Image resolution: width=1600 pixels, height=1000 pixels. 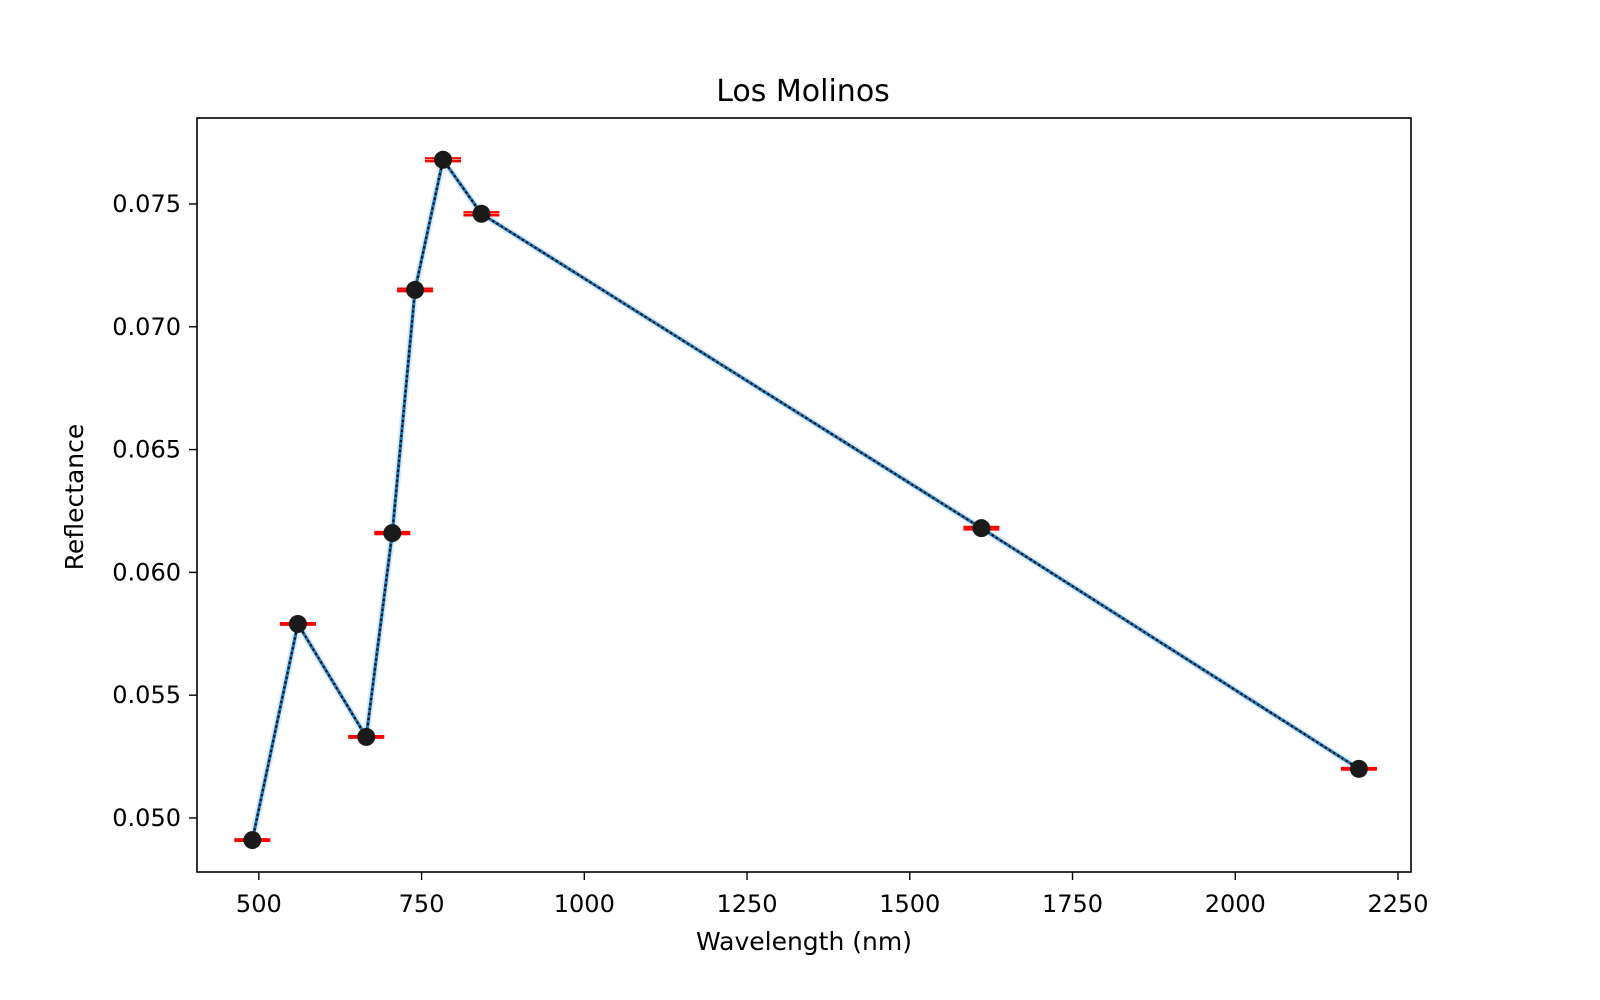 I want to click on y-tick-label: 0.050, so click(x=146, y=818).